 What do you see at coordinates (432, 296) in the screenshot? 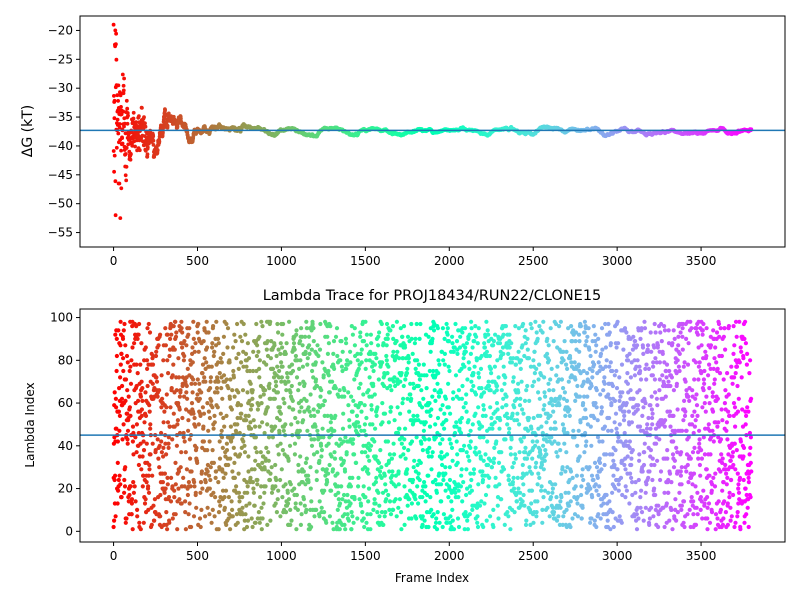
I see `bottom-chart-title: Lambda Trace for PROJ18434/RUN22/CLONE15` at bounding box center [432, 296].